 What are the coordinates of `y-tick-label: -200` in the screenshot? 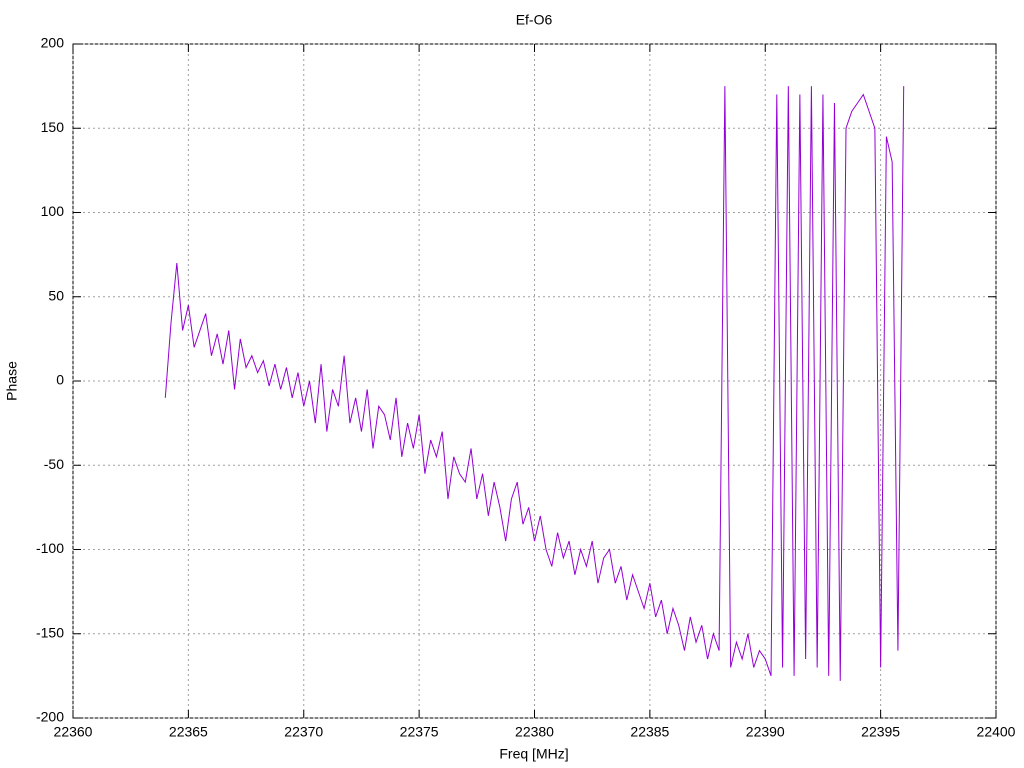 It's located at (50, 717).